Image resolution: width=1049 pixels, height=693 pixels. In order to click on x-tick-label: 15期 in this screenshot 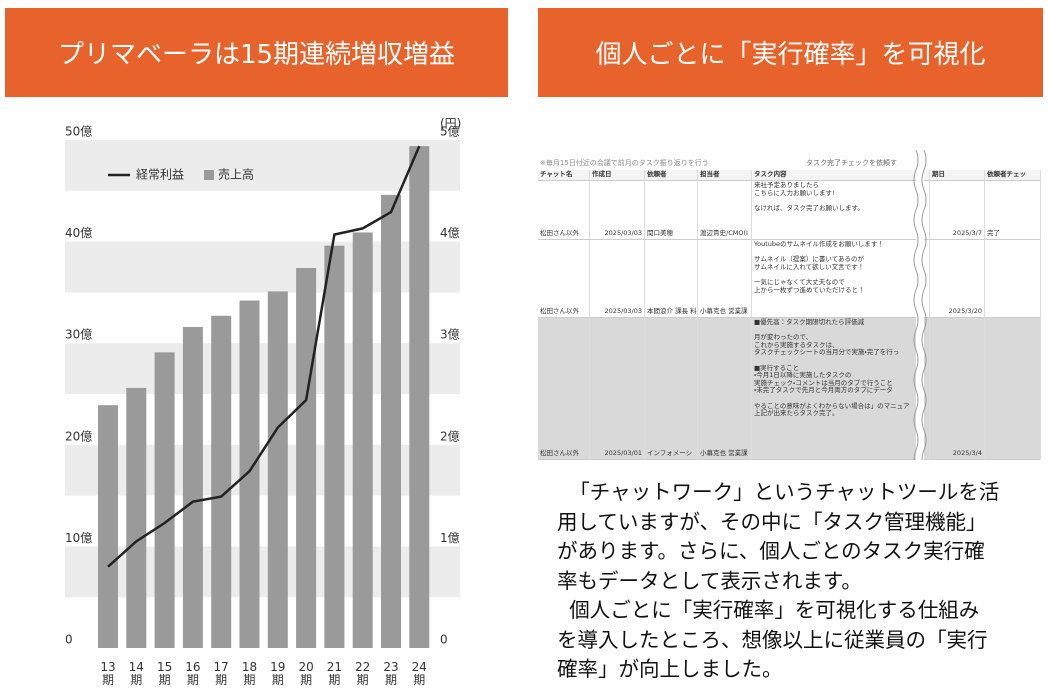, I will do `click(164, 673)`.